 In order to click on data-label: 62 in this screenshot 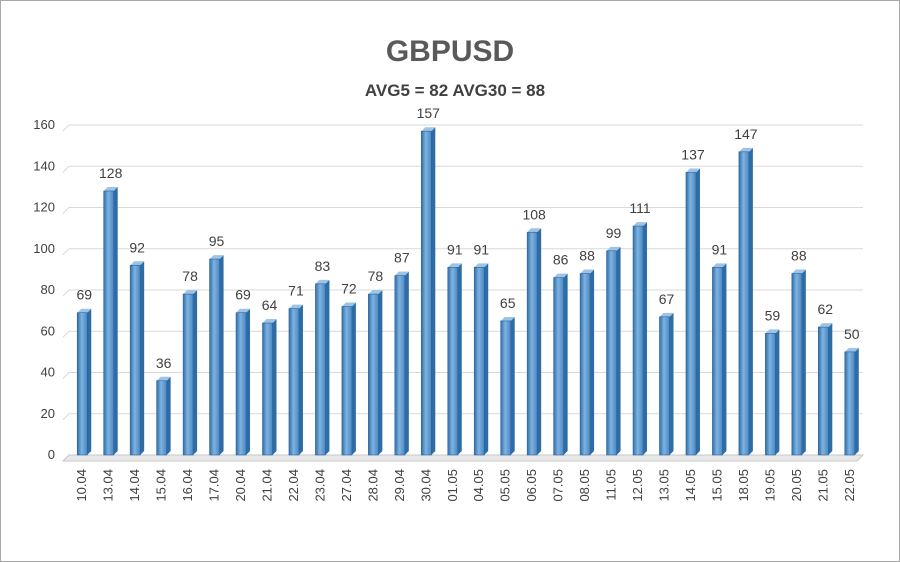, I will do `click(826, 309)`.